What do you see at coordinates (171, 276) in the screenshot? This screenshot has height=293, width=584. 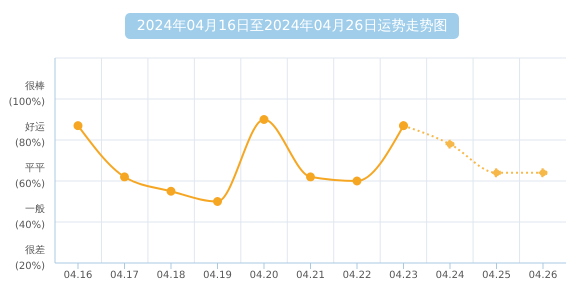 I see `x-tick-label: 04.18` at bounding box center [171, 276].